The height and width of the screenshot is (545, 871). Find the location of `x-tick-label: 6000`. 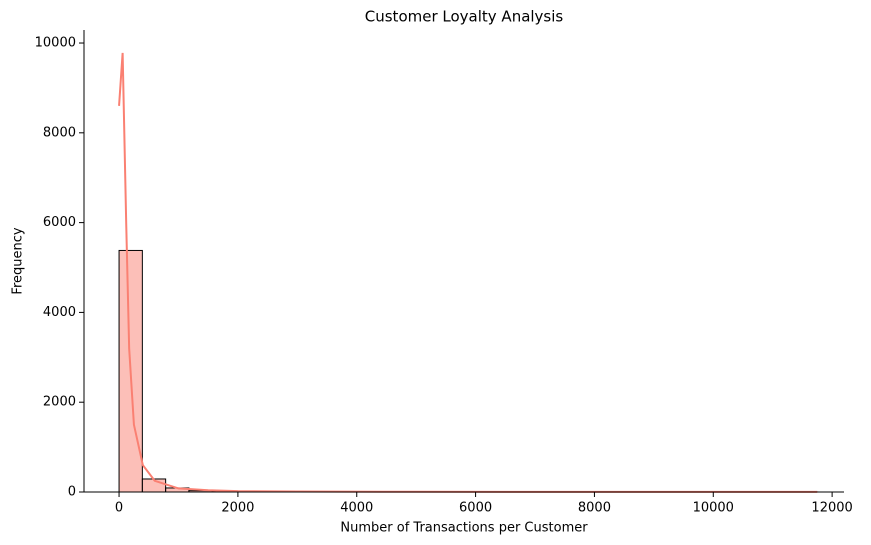

x-tick-label: 6000 is located at coordinates (475, 508).